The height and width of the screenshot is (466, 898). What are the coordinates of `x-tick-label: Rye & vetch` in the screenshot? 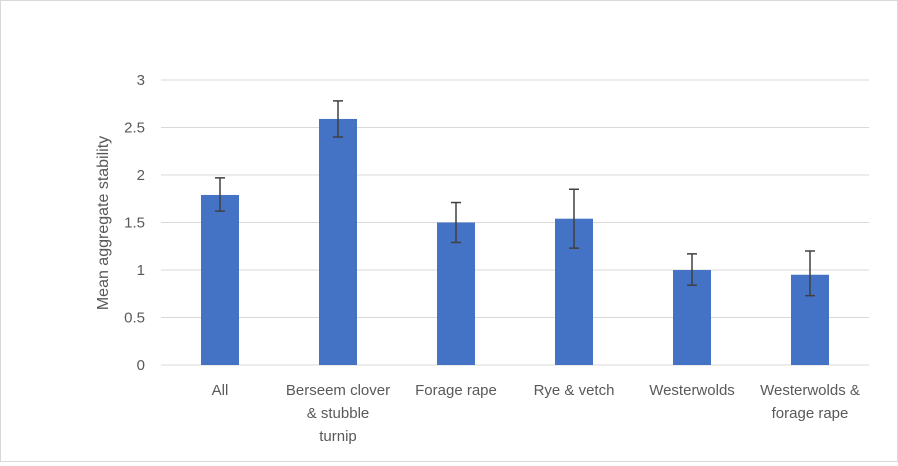 It's located at (574, 390).